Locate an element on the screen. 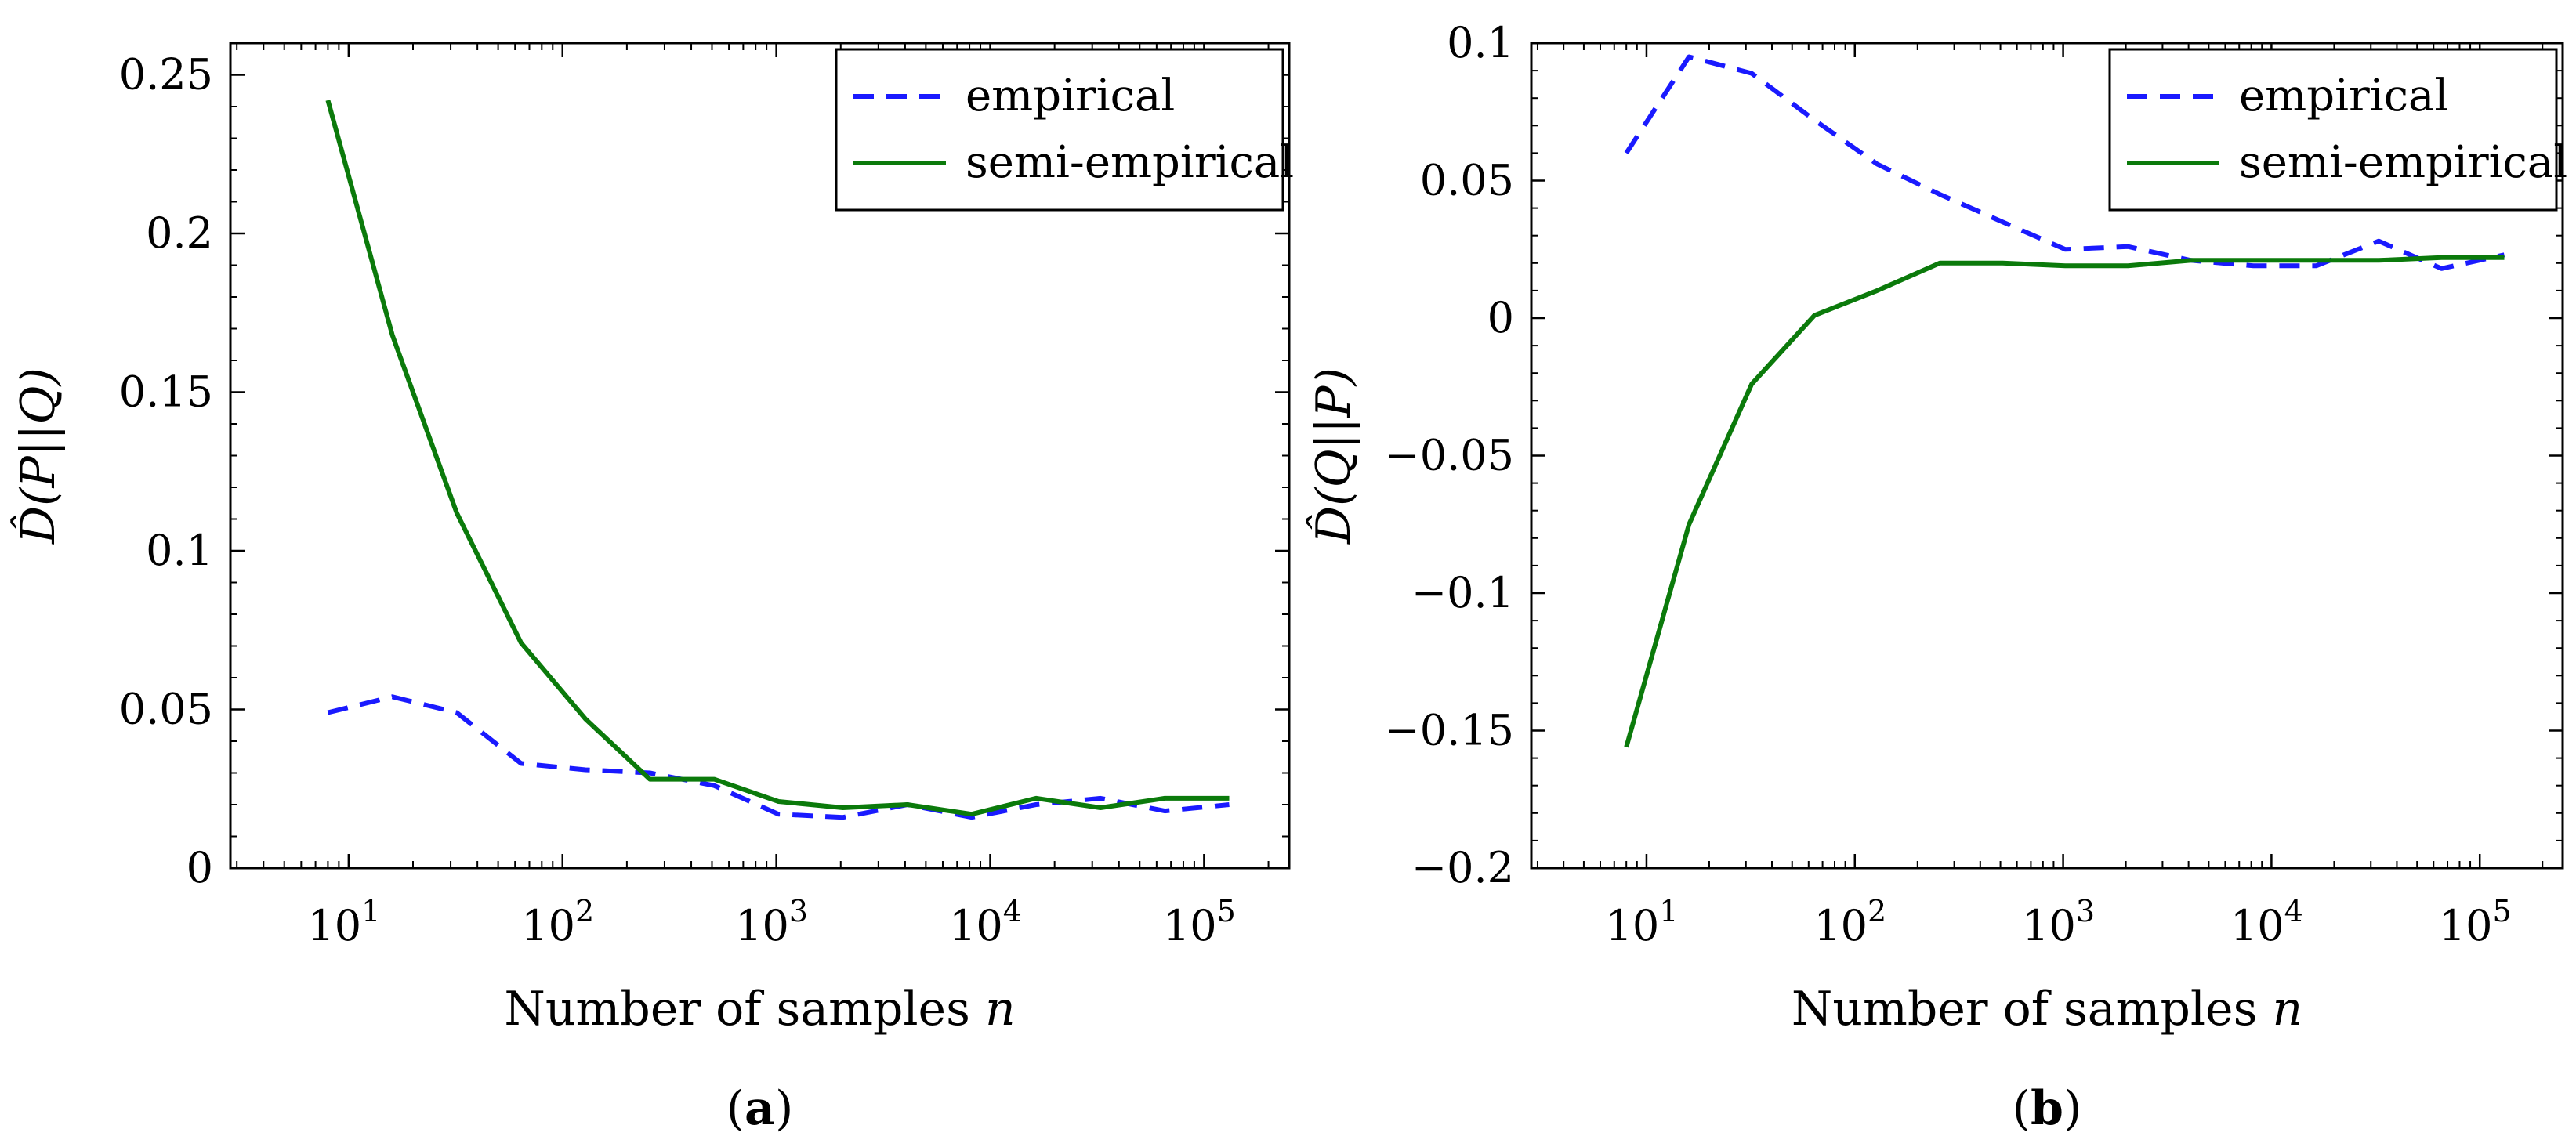 Image resolution: width=2576 pixels, height=1147 pixels. x-tick-label: 10² is located at coordinates (557, 922).